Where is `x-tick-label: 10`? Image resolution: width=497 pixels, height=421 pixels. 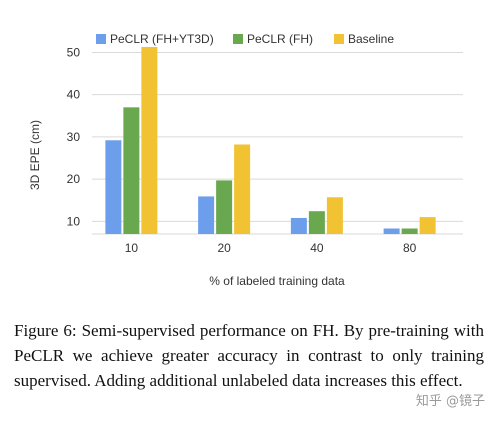
x-tick-label: 10 is located at coordinates (132, 248).